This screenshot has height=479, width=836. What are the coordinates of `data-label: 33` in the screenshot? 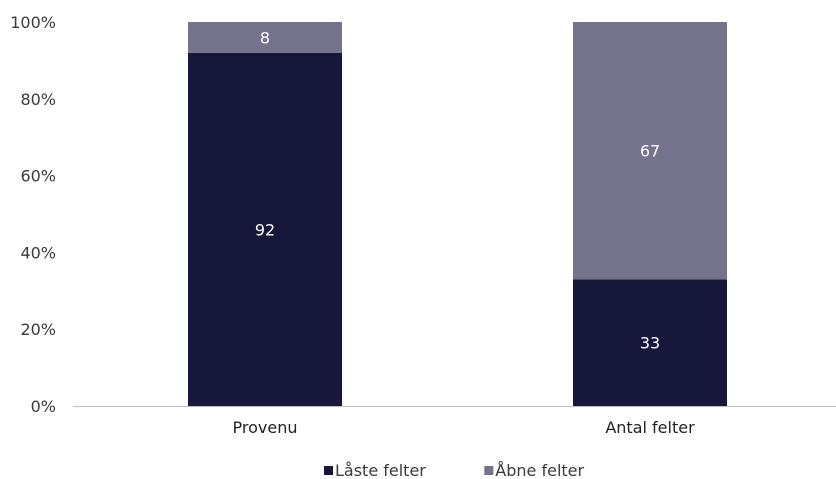 It's located at (650, 343).